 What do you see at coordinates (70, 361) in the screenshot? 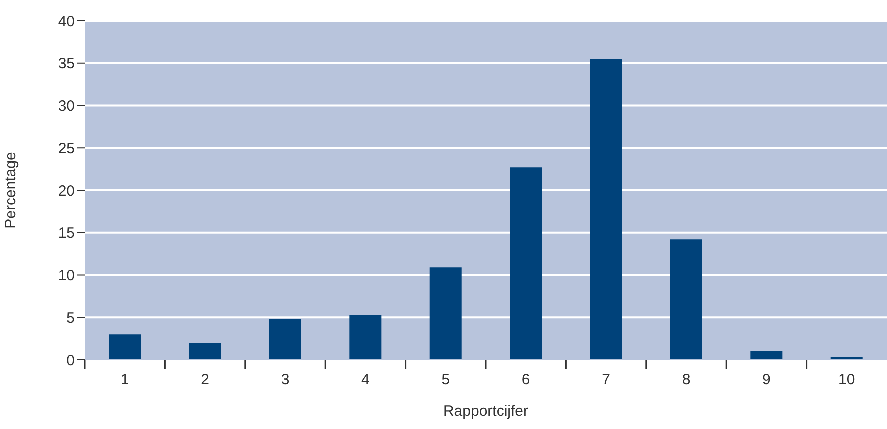
I see `y-tick-label: 0` at bounding box center [70, 361].